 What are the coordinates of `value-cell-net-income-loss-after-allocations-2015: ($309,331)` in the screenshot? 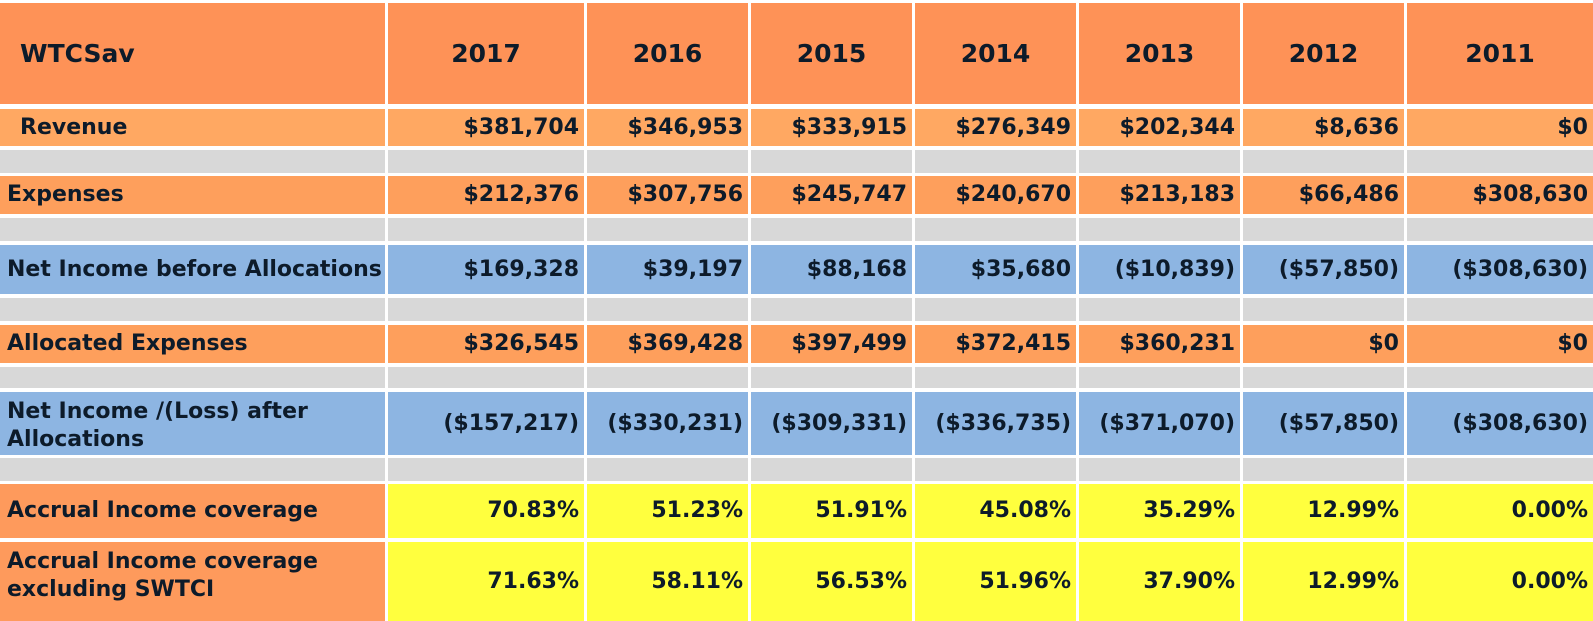 It's located at (831, 423).